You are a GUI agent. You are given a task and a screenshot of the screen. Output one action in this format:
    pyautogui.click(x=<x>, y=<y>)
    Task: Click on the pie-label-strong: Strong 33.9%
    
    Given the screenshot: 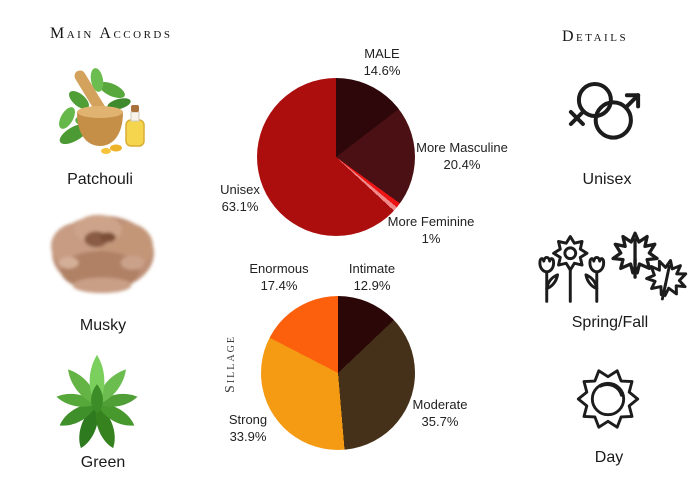 What is the action you would take?
    pyautogui.click(x=248, y=428)
    